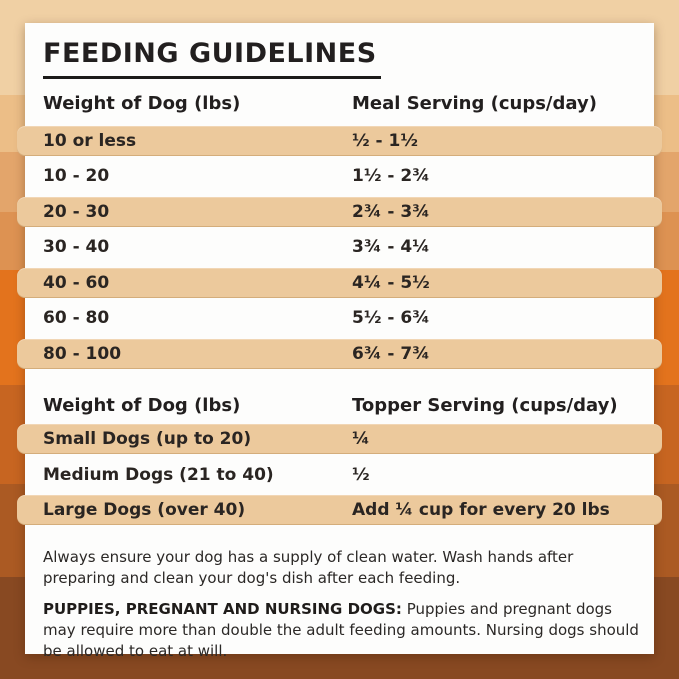 The height and width of the screenshot is (679, 679). Describe the element at coordinates (361, 439) in the screenshot. I see `serving-cell: ¼` at that location.